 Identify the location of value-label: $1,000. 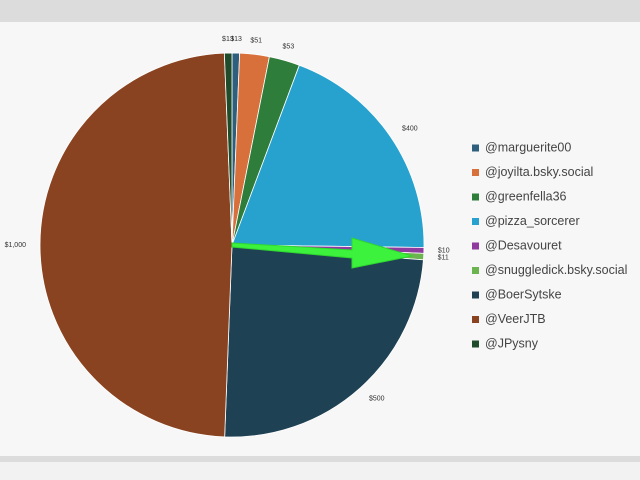
(16, 245).